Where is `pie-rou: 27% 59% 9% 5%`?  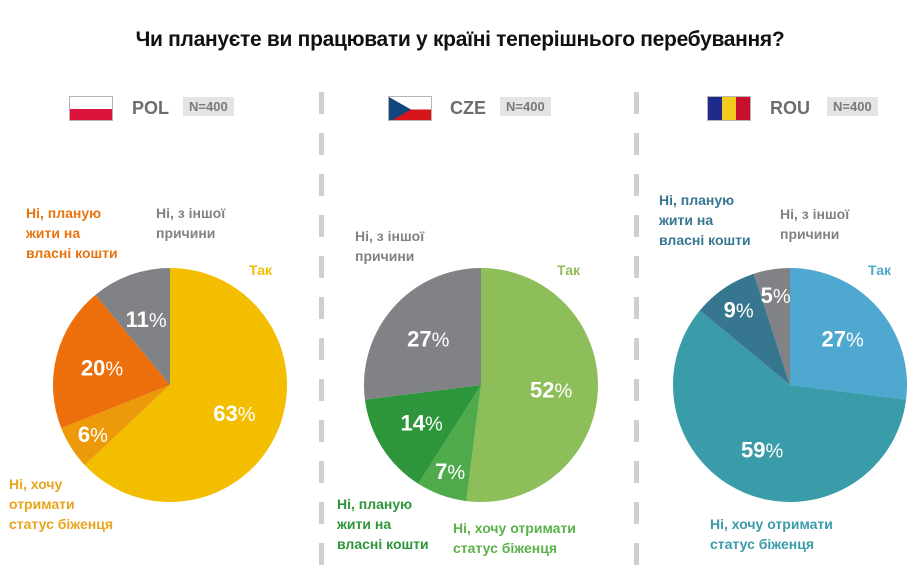 pie-rou: 27% 59% 9% 5% is located at coordinates (790, 385).